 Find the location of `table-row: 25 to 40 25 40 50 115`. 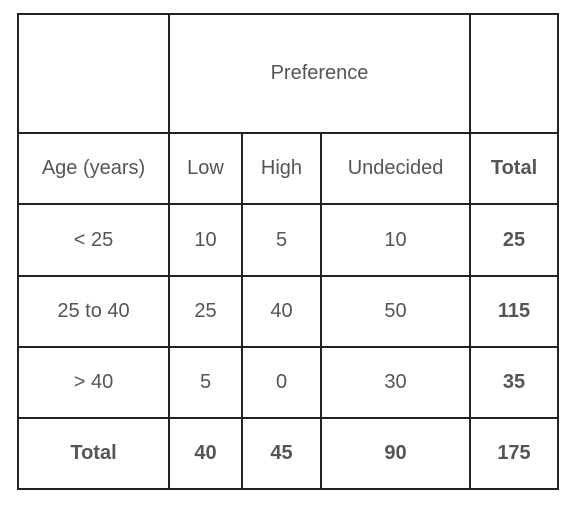

table-row: 25 to 40 25 40 50 115 is located at coordinates (288, 311).